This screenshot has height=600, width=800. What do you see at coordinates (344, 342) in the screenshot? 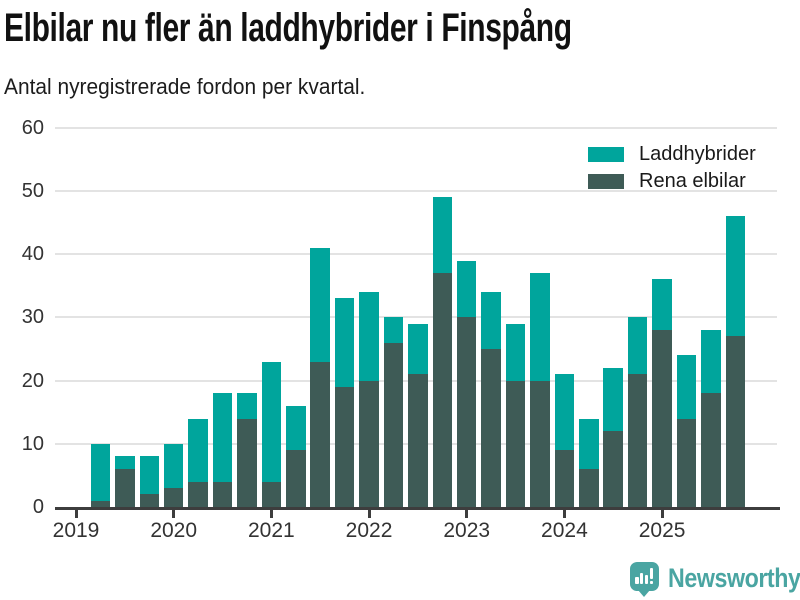
I see `bar-segment-laddhybrider-2021-Q4` at bounding box center [344, 342].